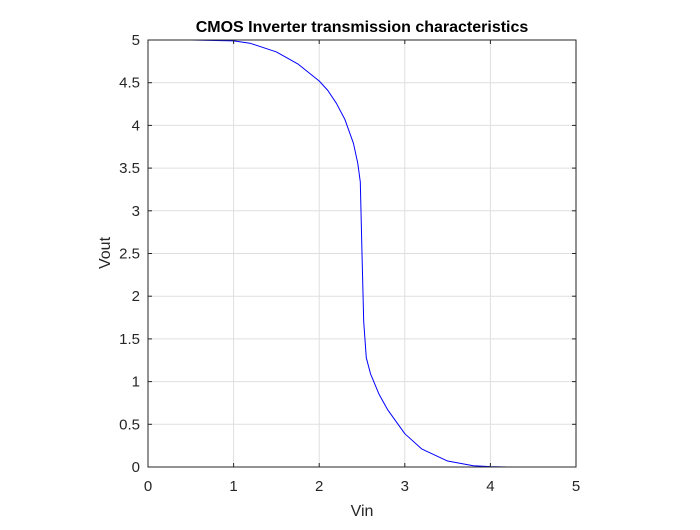  What do you see at coordinates (129, 424) in the screenshot?
I see `y-tick-label: 0.5` at bounding box center [129, 424].